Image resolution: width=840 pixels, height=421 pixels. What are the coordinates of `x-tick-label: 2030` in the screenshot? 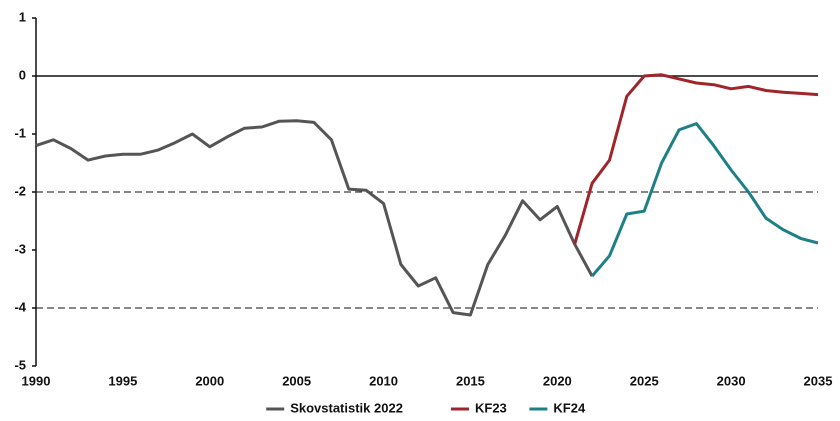 It's located at (731, 380).